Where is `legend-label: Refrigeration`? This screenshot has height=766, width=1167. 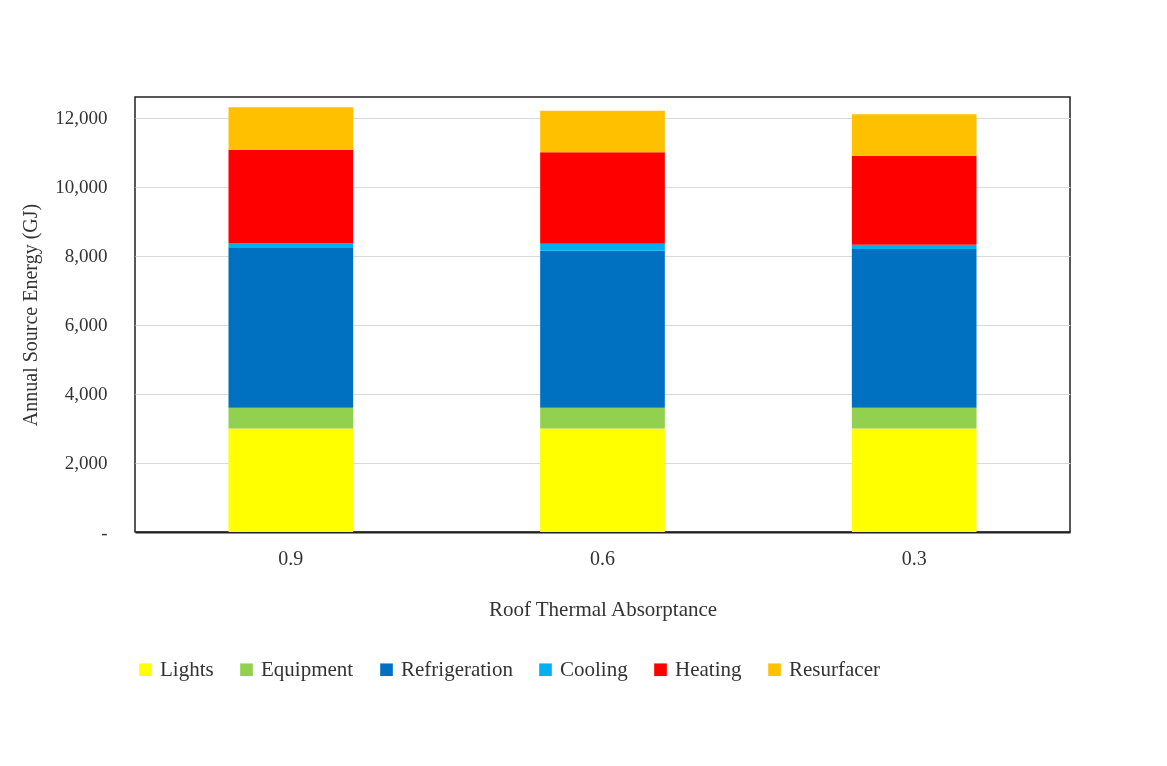 legend-label: Refrigeration is located at coordinates (457, 668).